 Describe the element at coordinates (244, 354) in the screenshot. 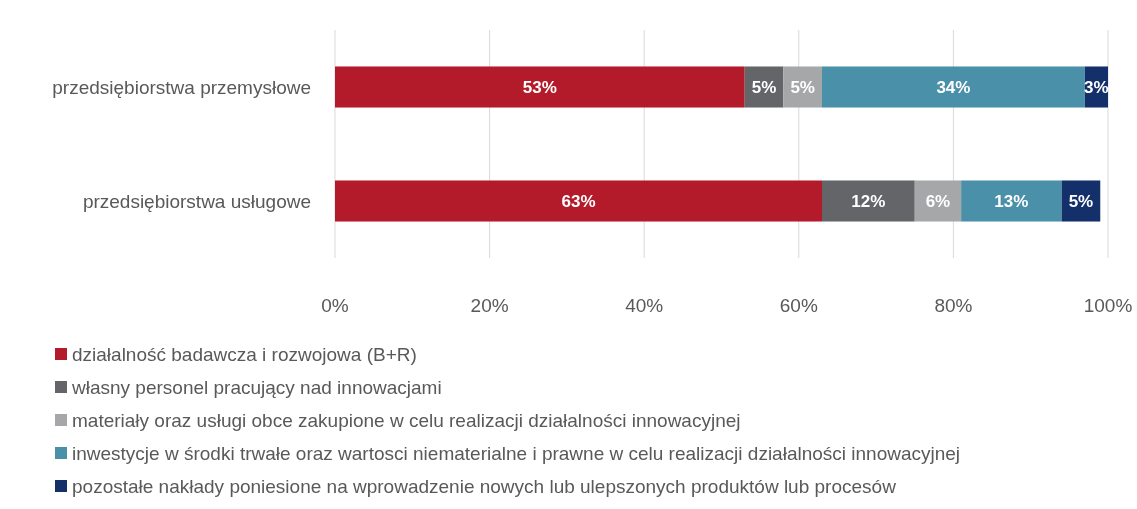

I see `legend-label: działalność badawcza i rozwojowa (B+R)` at that location.